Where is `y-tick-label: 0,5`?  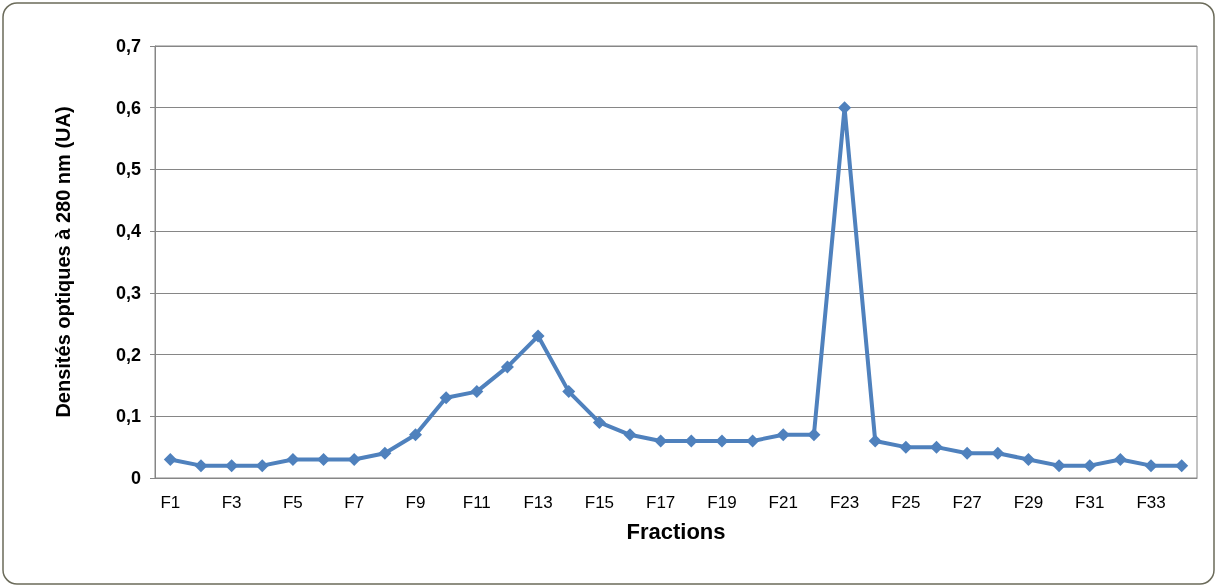
y-tick-label: 0,5 is located at coordinates (128, 169).